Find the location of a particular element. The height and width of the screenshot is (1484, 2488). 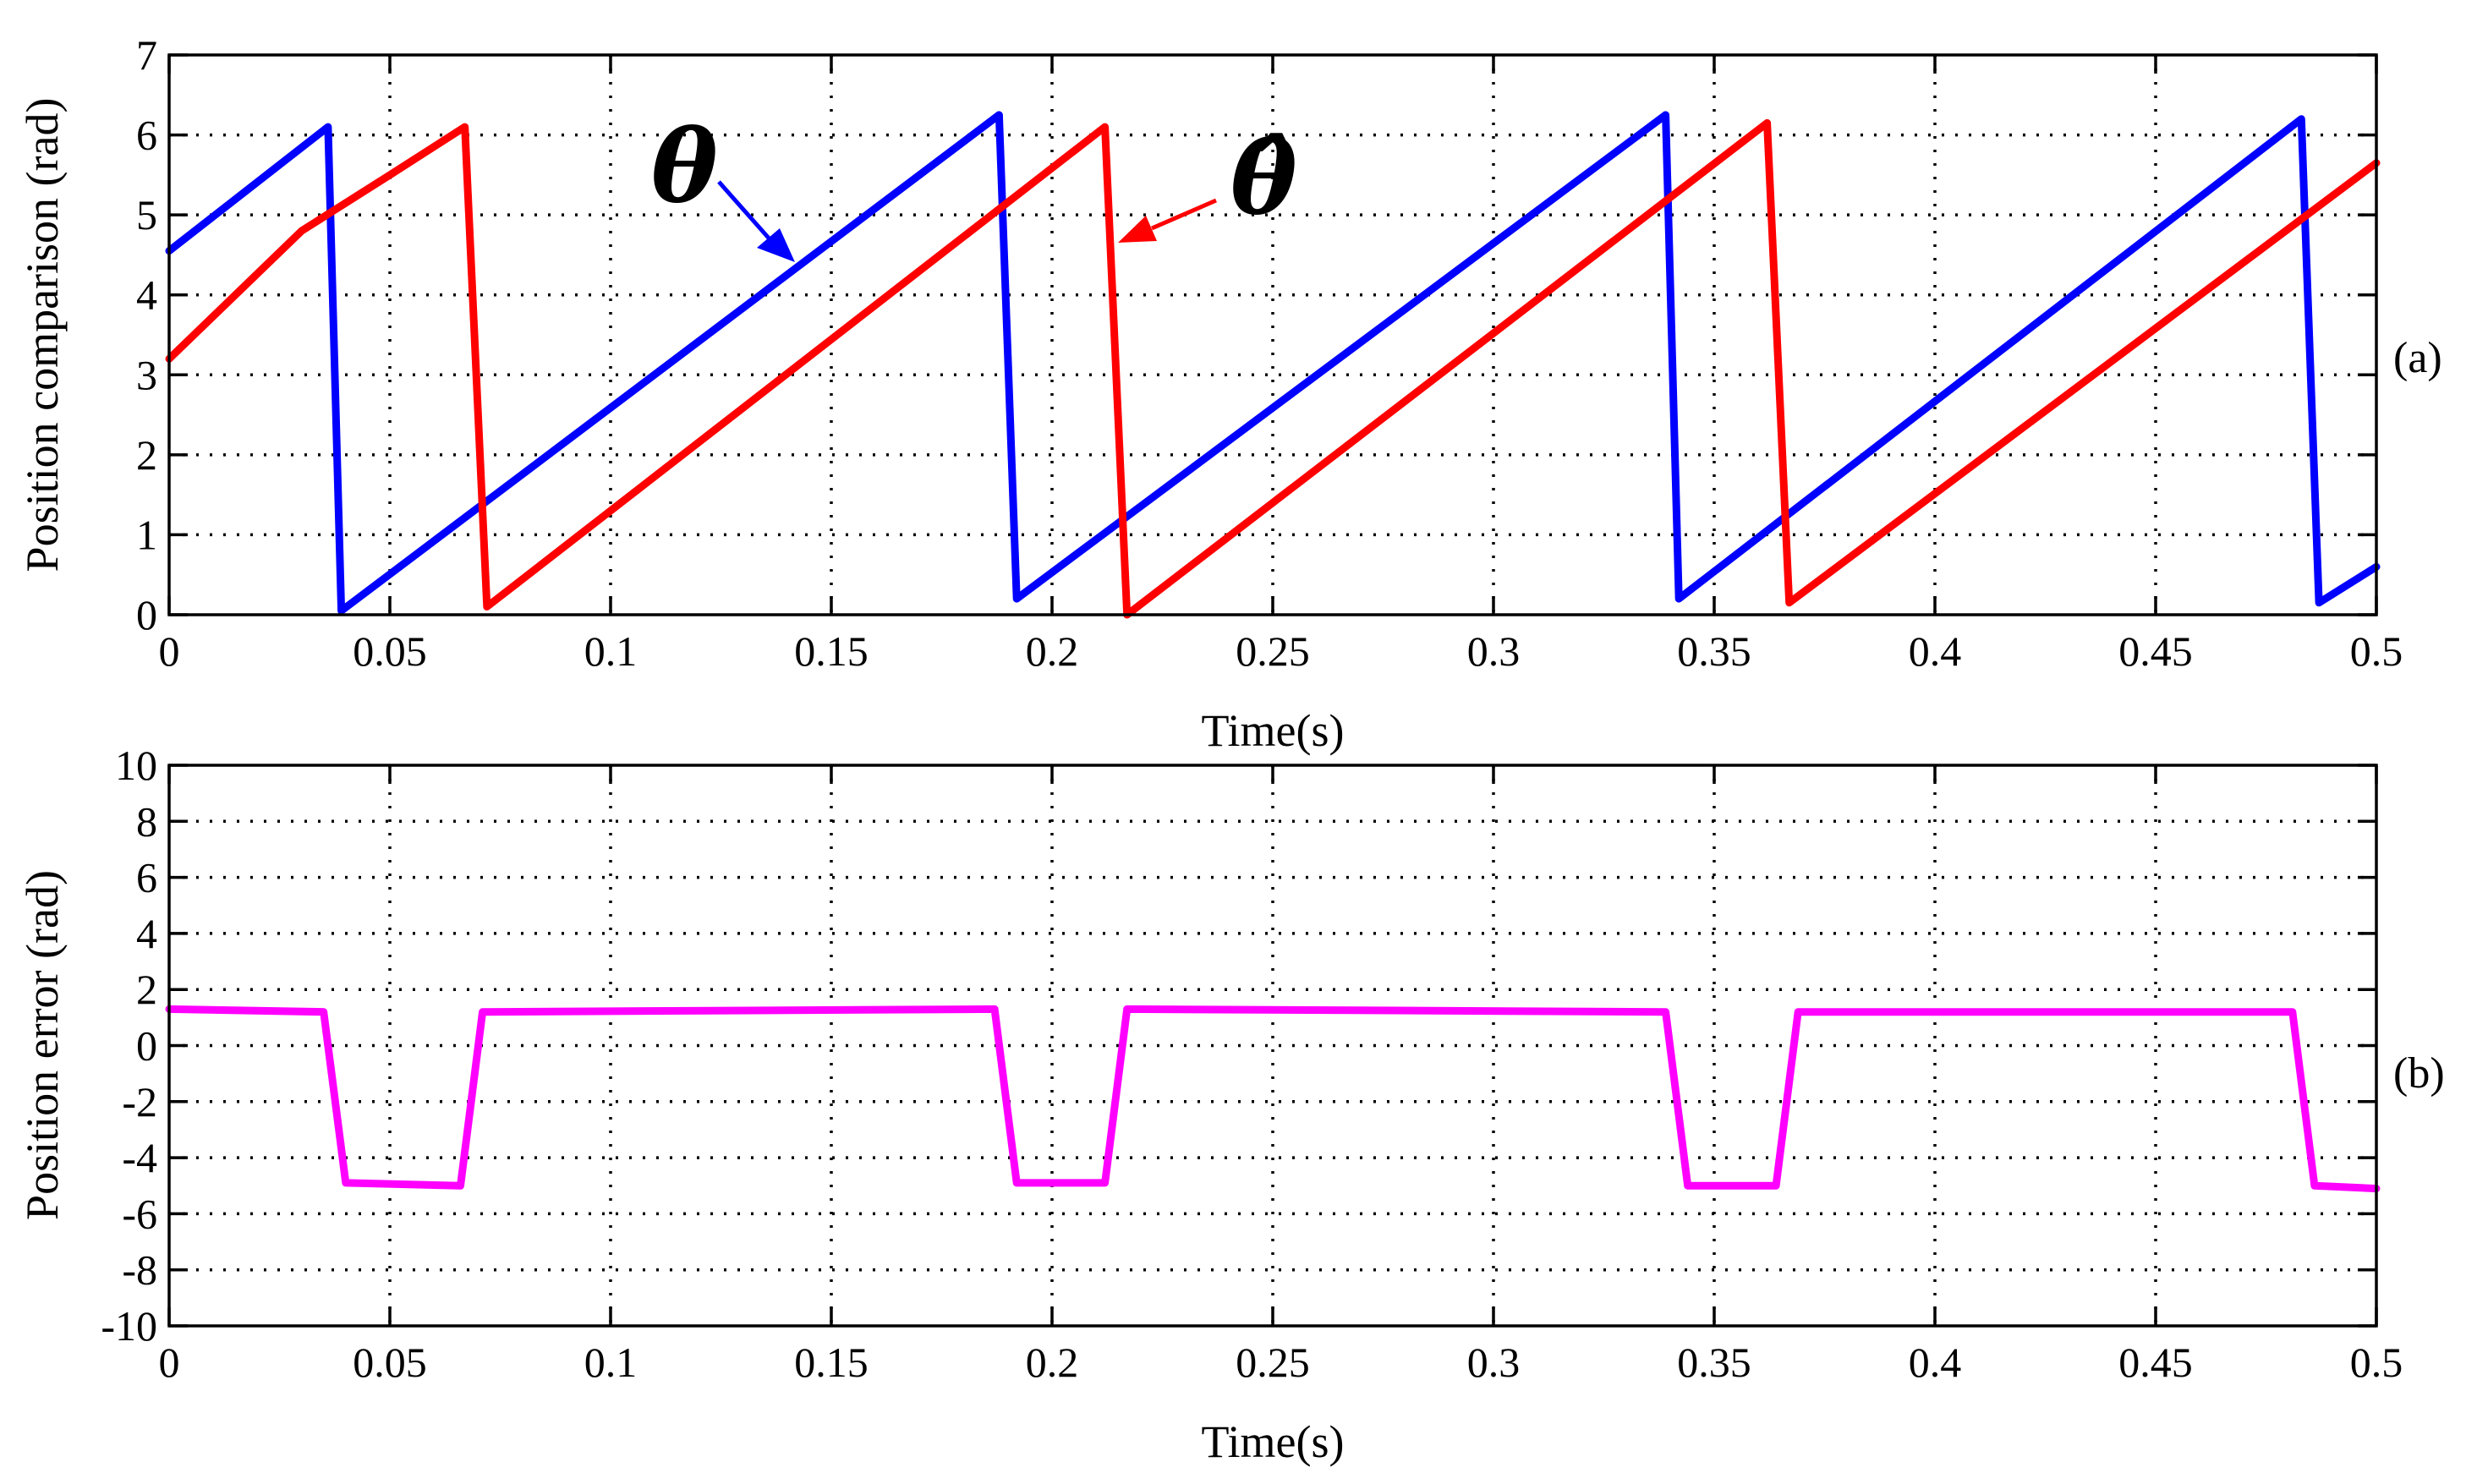

panel-a-x-tick-label: 0.25 is located at coordinates (1273, 651).